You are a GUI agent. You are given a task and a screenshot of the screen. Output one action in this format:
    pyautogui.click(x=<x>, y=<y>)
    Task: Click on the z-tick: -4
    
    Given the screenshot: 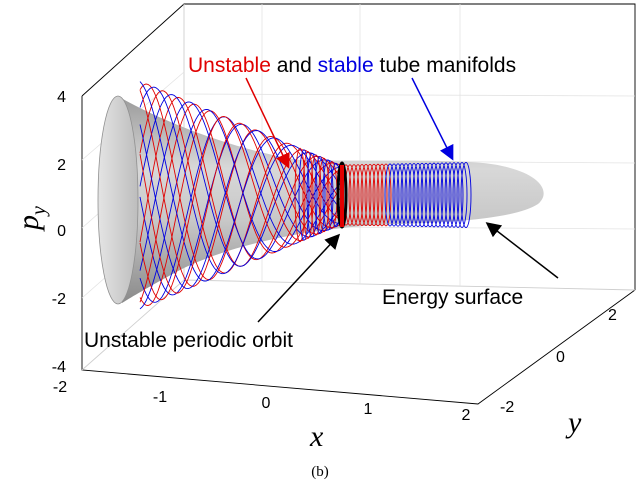 What is the action you would take?
    pyautogui.click(x=59, y=367)
    